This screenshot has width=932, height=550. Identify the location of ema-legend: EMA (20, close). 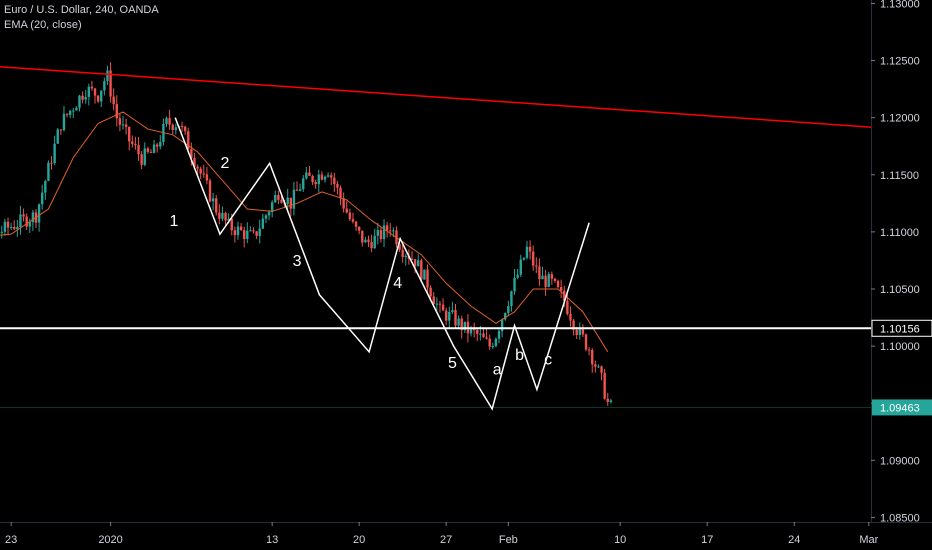
(43, 25).